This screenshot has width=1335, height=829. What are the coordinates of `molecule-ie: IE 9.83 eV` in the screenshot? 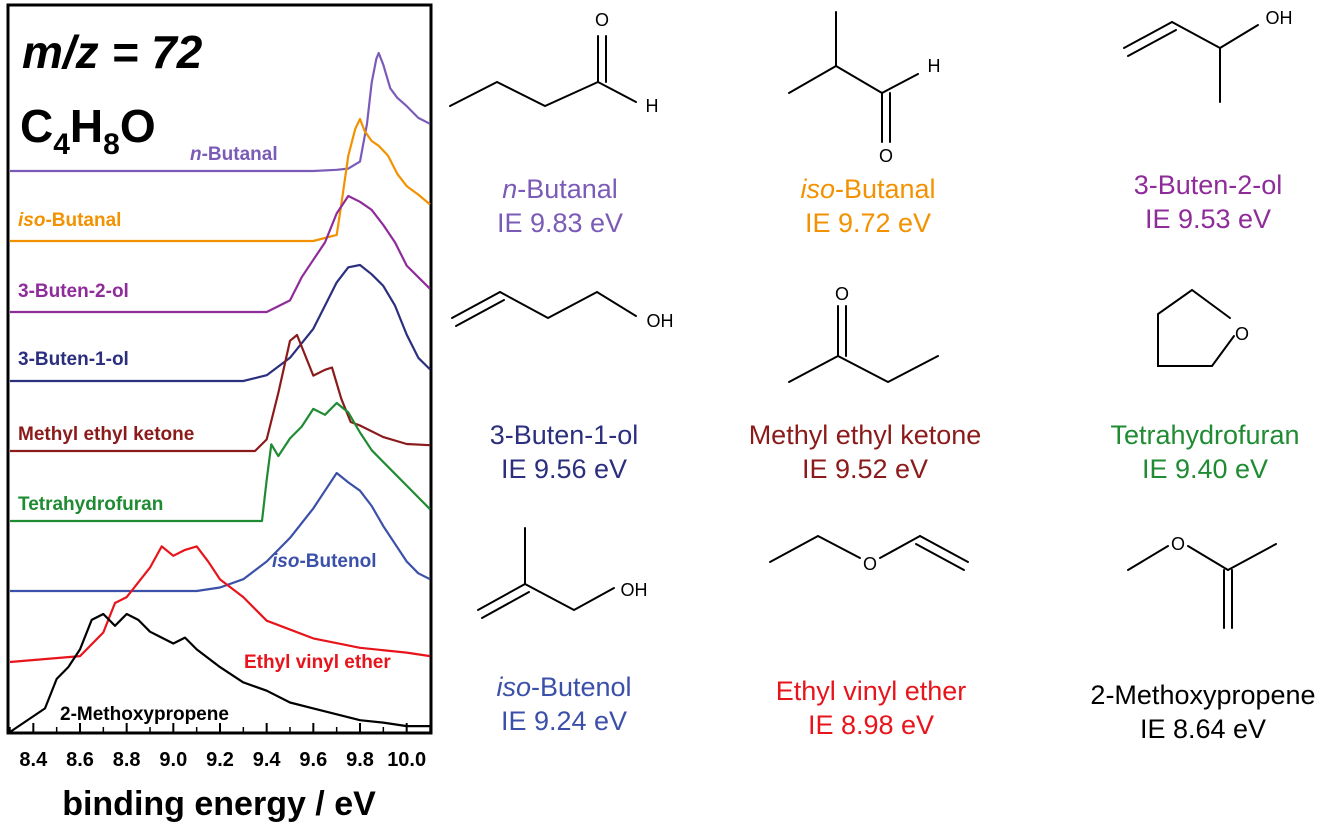 It's located at (560, 223).